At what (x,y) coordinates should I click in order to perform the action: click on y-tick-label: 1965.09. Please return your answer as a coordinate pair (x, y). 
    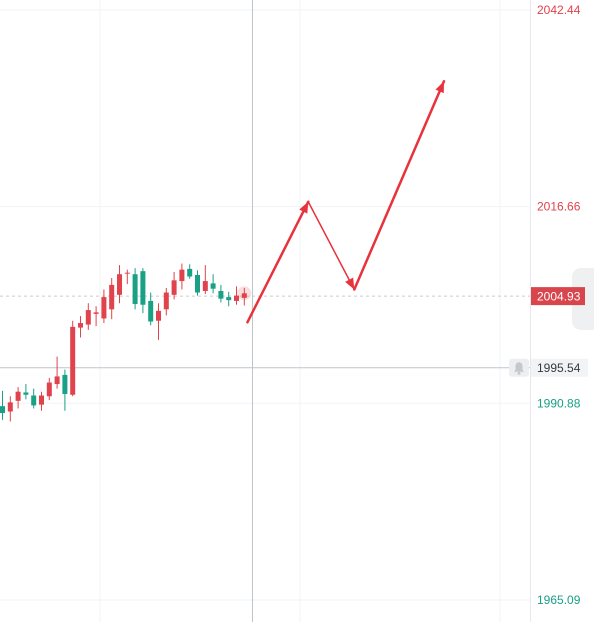
    Looking at the image, I should click on (559, 600).